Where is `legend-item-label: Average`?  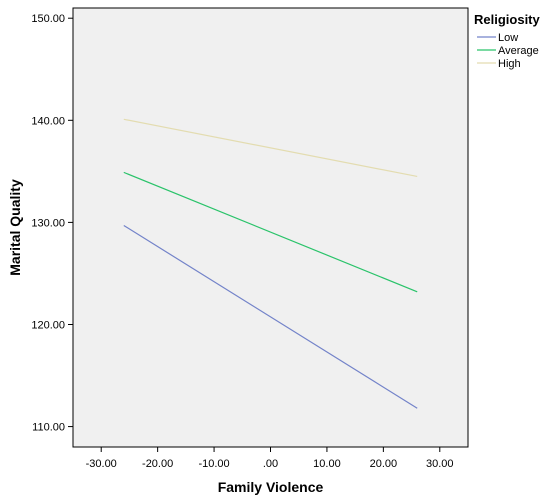
legend-item-label: Average is located at coordinates (518, 51).